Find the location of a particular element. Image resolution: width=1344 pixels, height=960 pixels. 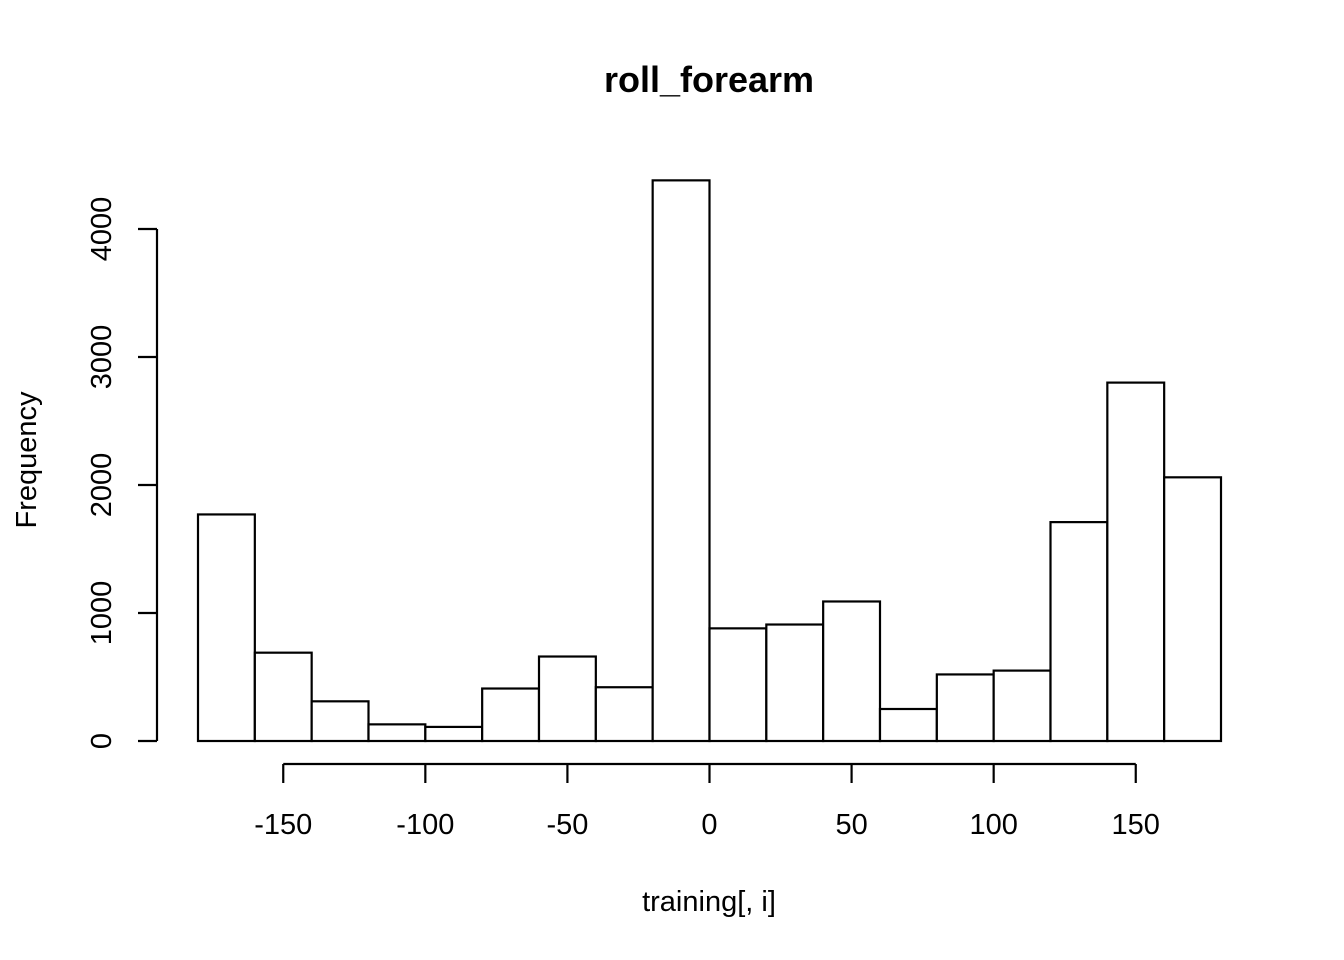

y-tick-label: 1000 is located at coordinates (102, 613).